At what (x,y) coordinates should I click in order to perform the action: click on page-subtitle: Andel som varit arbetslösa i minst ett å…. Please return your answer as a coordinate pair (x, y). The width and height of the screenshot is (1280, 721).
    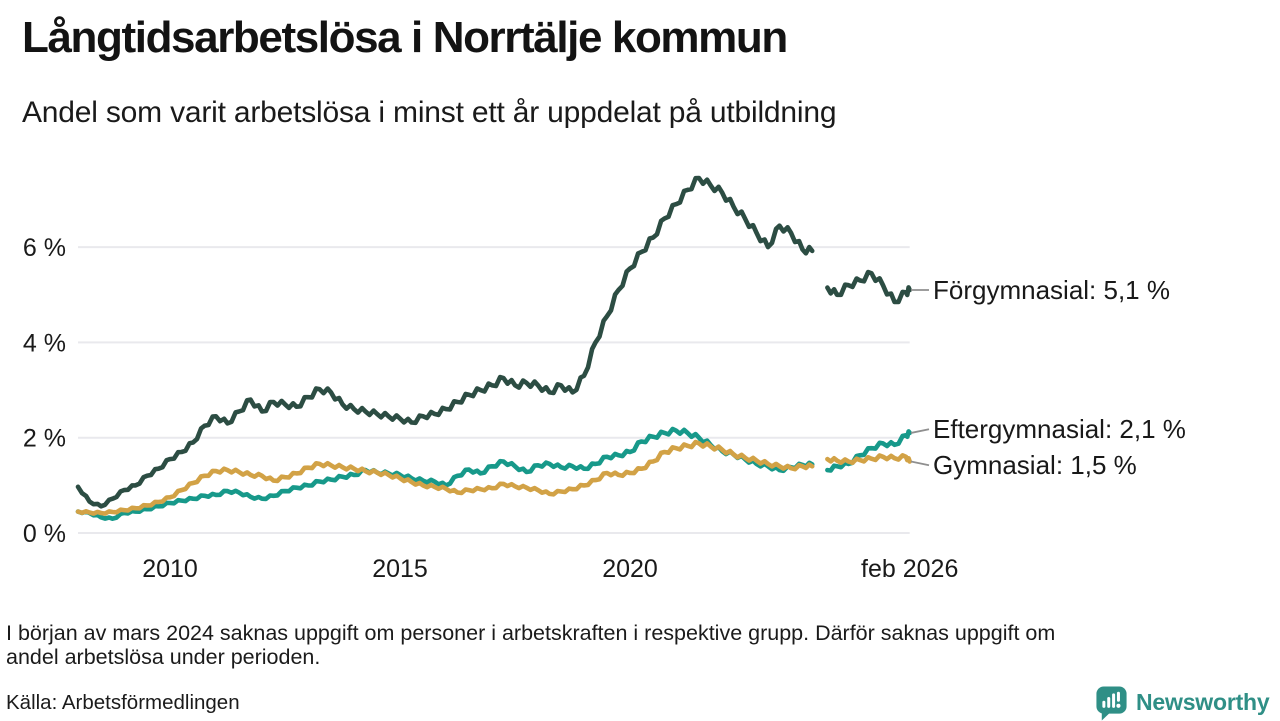
    Looking at the image, I should click on (429, 112).